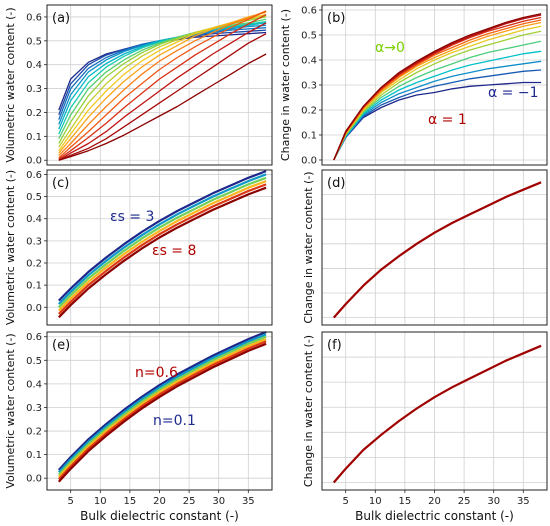  What do you see at coordinates (285, 85) in the screenshot?
I see `y-axis-label-b: Change in water content (-)` at bounding box center [285, 85].